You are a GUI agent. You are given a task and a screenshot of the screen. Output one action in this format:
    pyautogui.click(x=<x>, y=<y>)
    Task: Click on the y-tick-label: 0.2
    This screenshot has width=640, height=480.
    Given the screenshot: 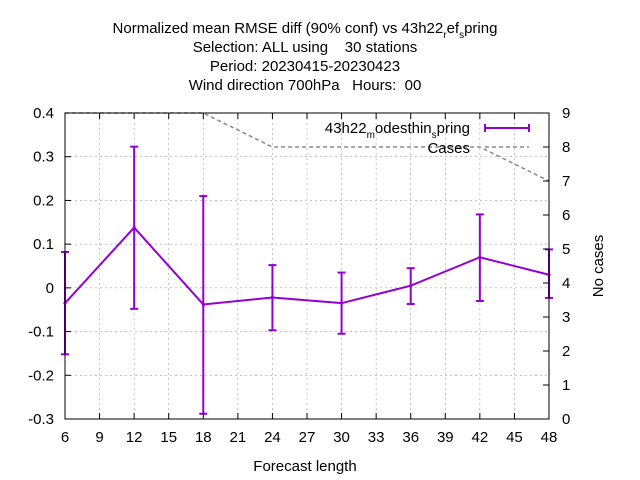 What is the action you would take?
    pyautogui.click(x=43, y=200)
    